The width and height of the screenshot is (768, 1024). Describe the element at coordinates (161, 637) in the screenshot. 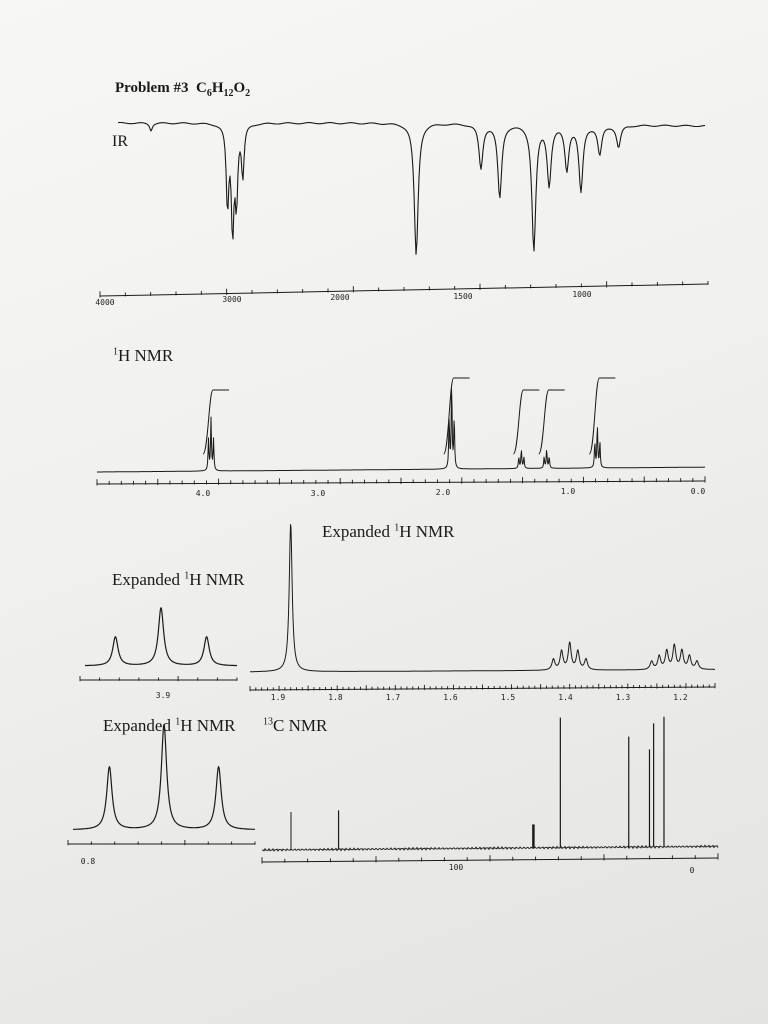

I see `expanded-3-9-line` at that location.